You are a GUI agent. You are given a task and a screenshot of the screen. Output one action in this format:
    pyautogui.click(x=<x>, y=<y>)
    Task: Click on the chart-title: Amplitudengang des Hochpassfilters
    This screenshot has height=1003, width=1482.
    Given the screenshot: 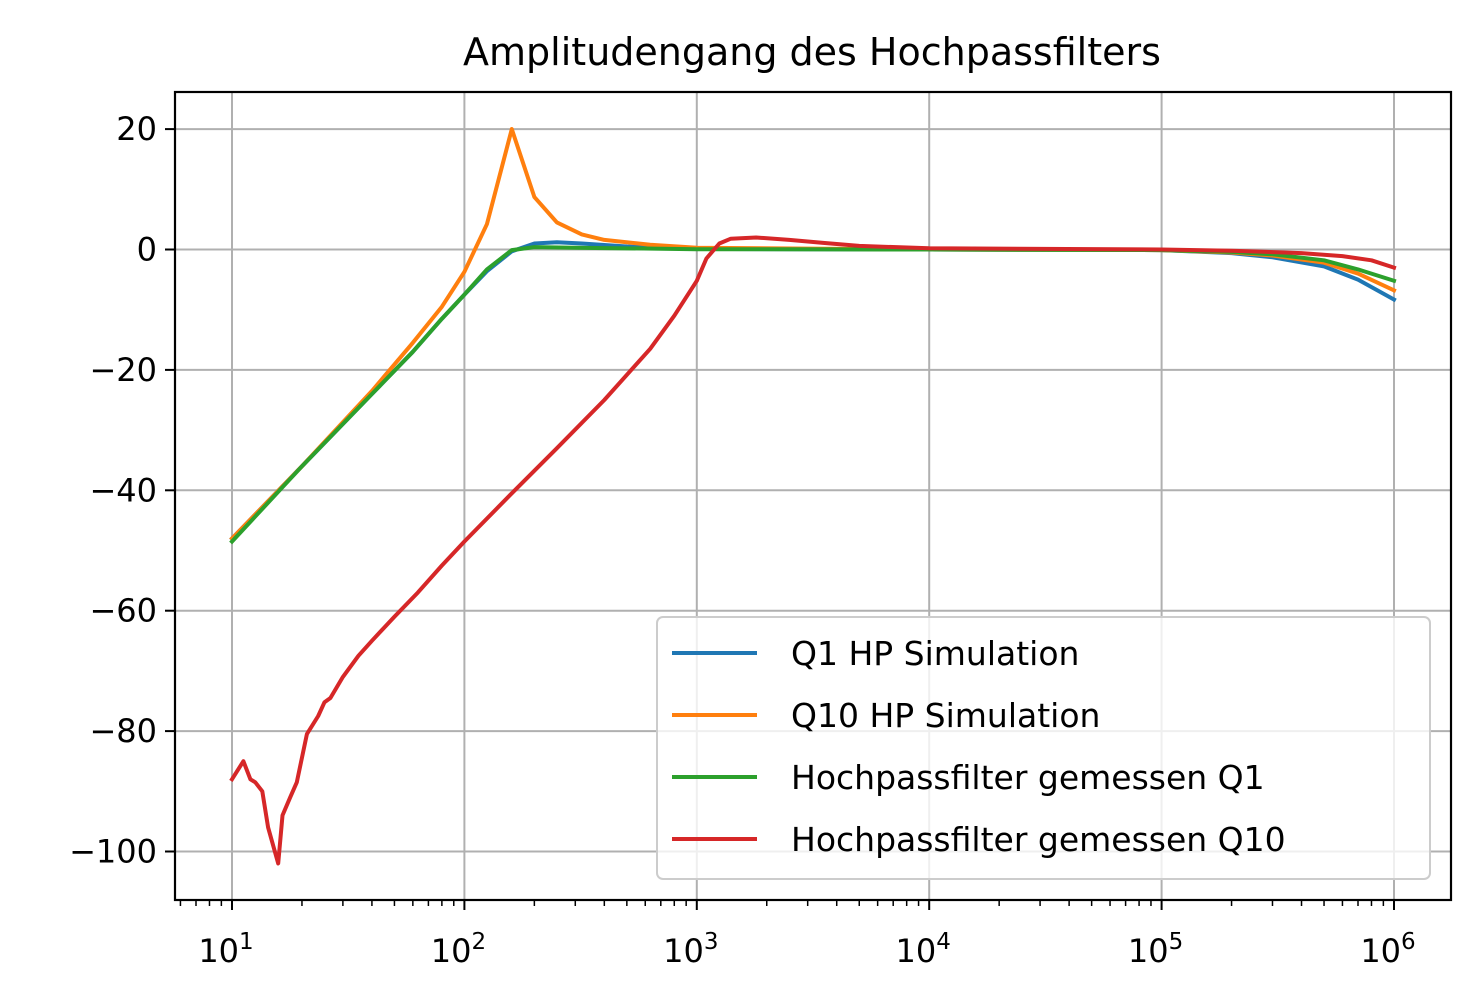 What is the action you would take?
    pyautogui.click(x=812, y=52)
    